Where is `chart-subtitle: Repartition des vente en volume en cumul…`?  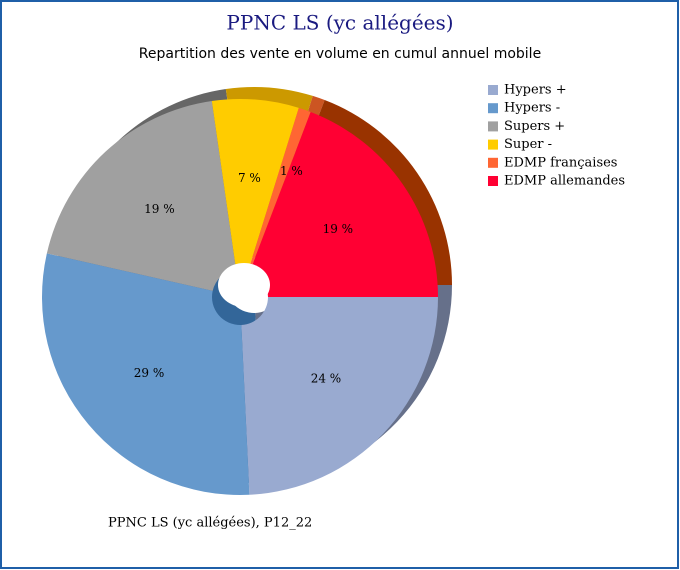
chart-subtitle: Repartition des vente en volume en cumul… is located at coordinates (340, 54).